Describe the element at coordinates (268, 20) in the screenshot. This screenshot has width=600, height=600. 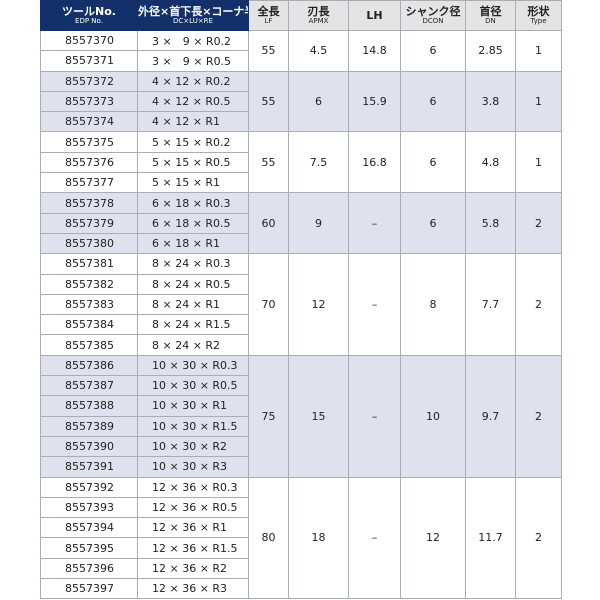
I see `header-sub: LF` at that location.